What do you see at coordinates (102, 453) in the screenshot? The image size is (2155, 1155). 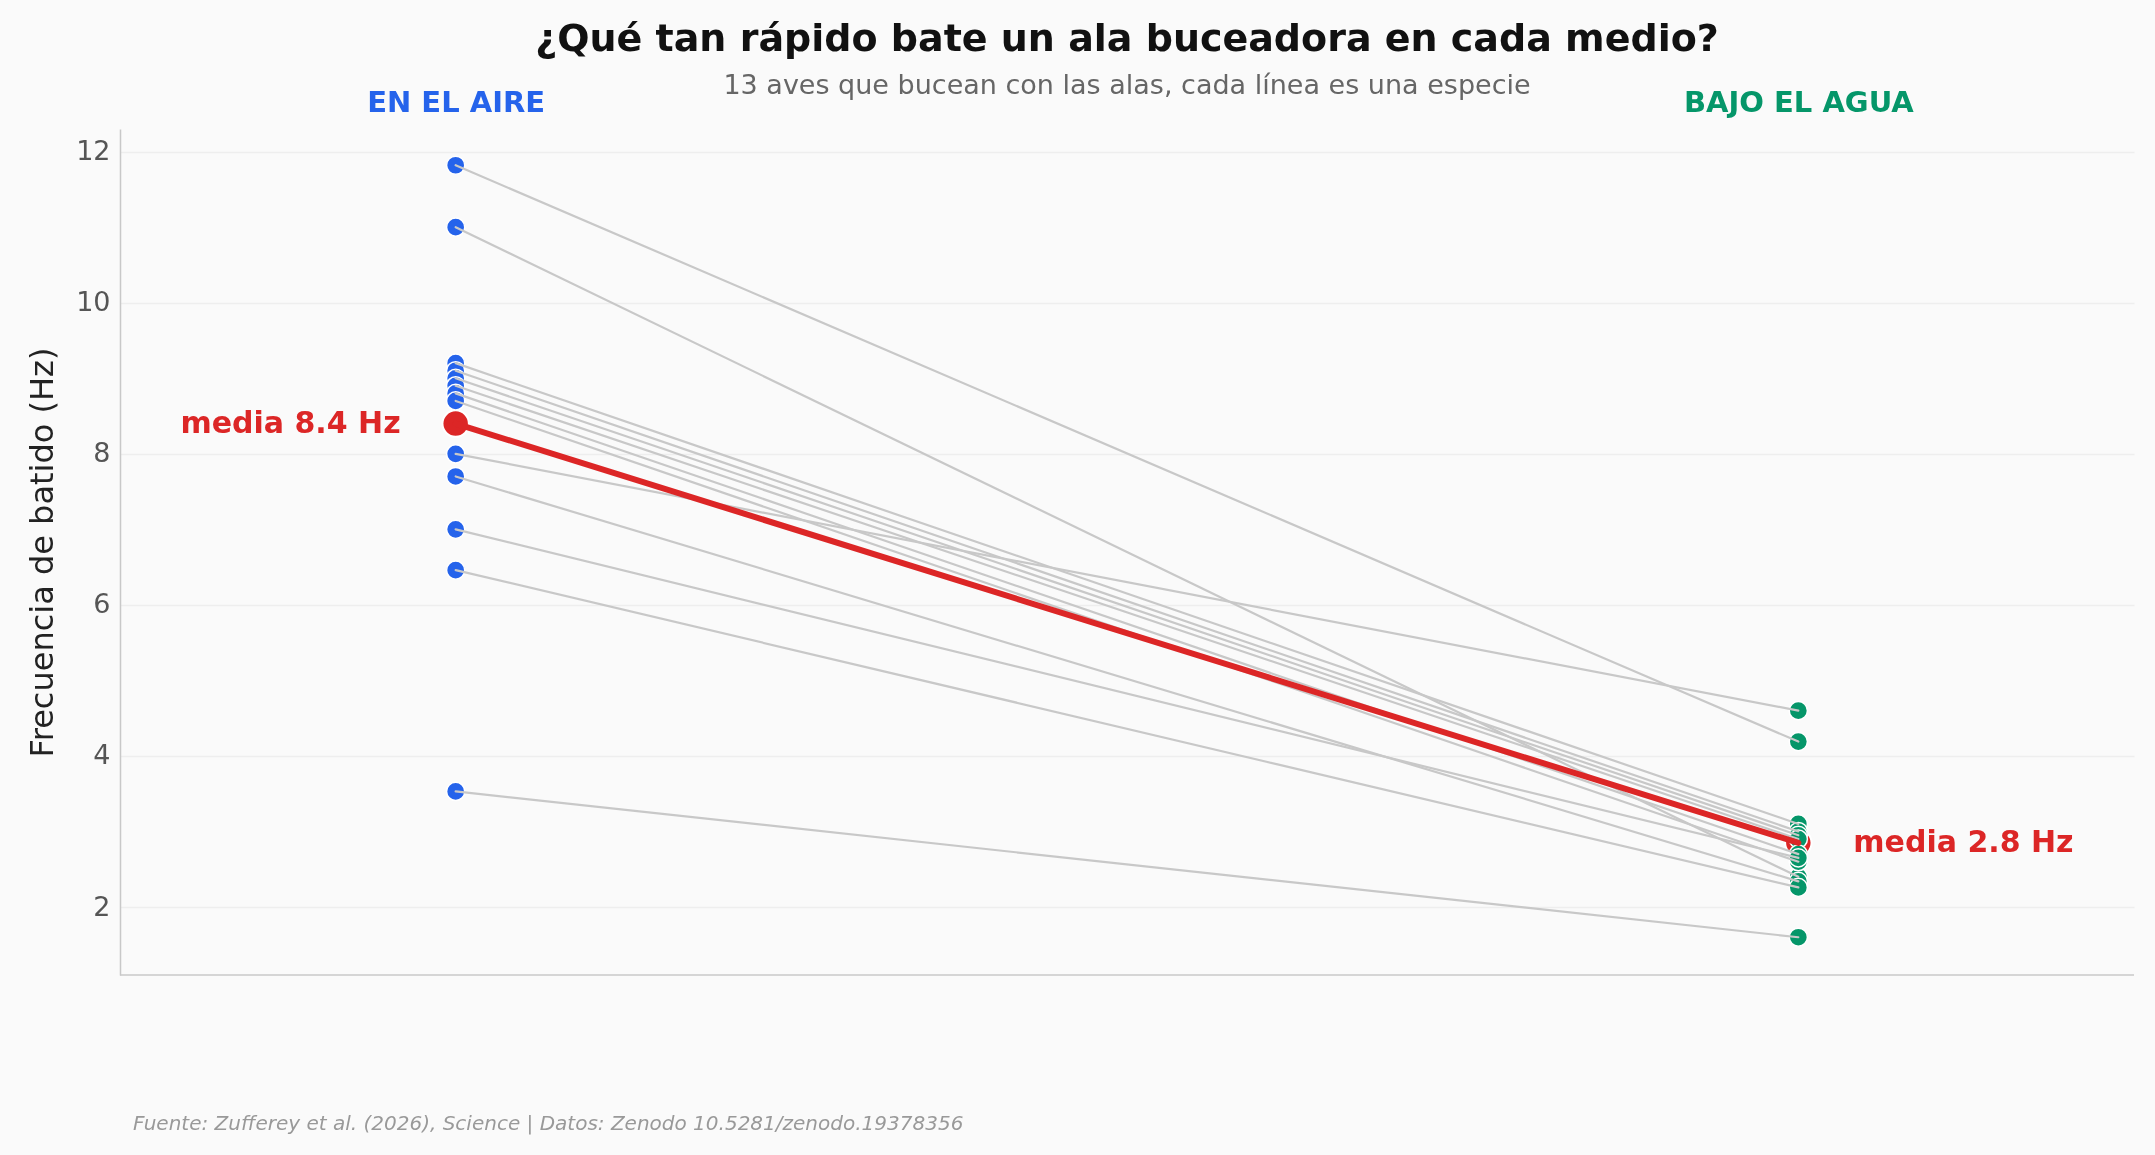 I see `y-tick-label: 8` at bounding box center [102, 453].